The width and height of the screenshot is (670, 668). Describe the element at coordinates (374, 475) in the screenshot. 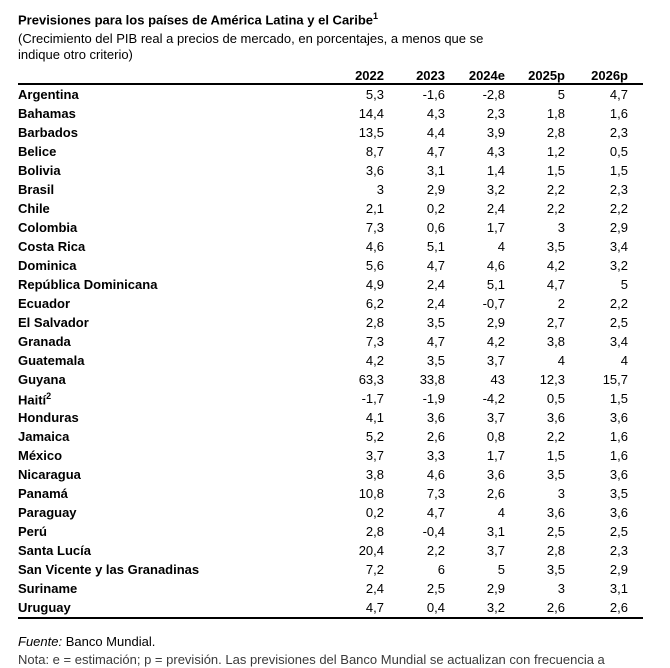

I see `value-cell: 3,8` at that location.